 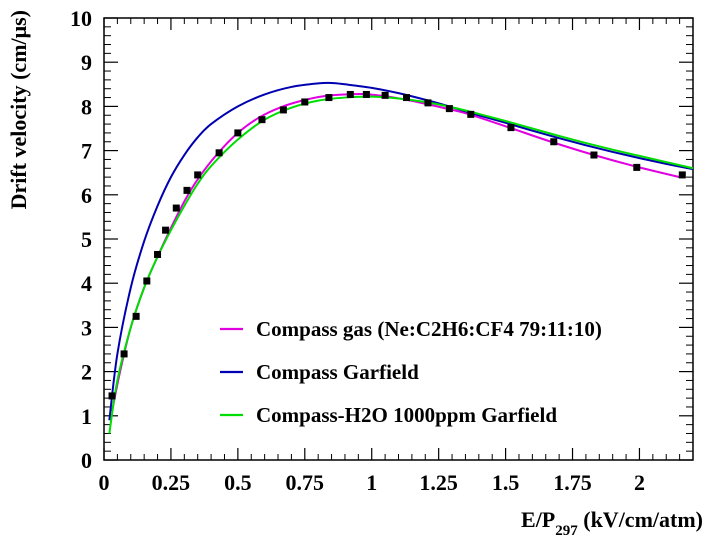 I want to click on legend-entry-compass-h2o-garfield: Compass-H2O 1000ppm Garfield, so click(x=388, y=415).